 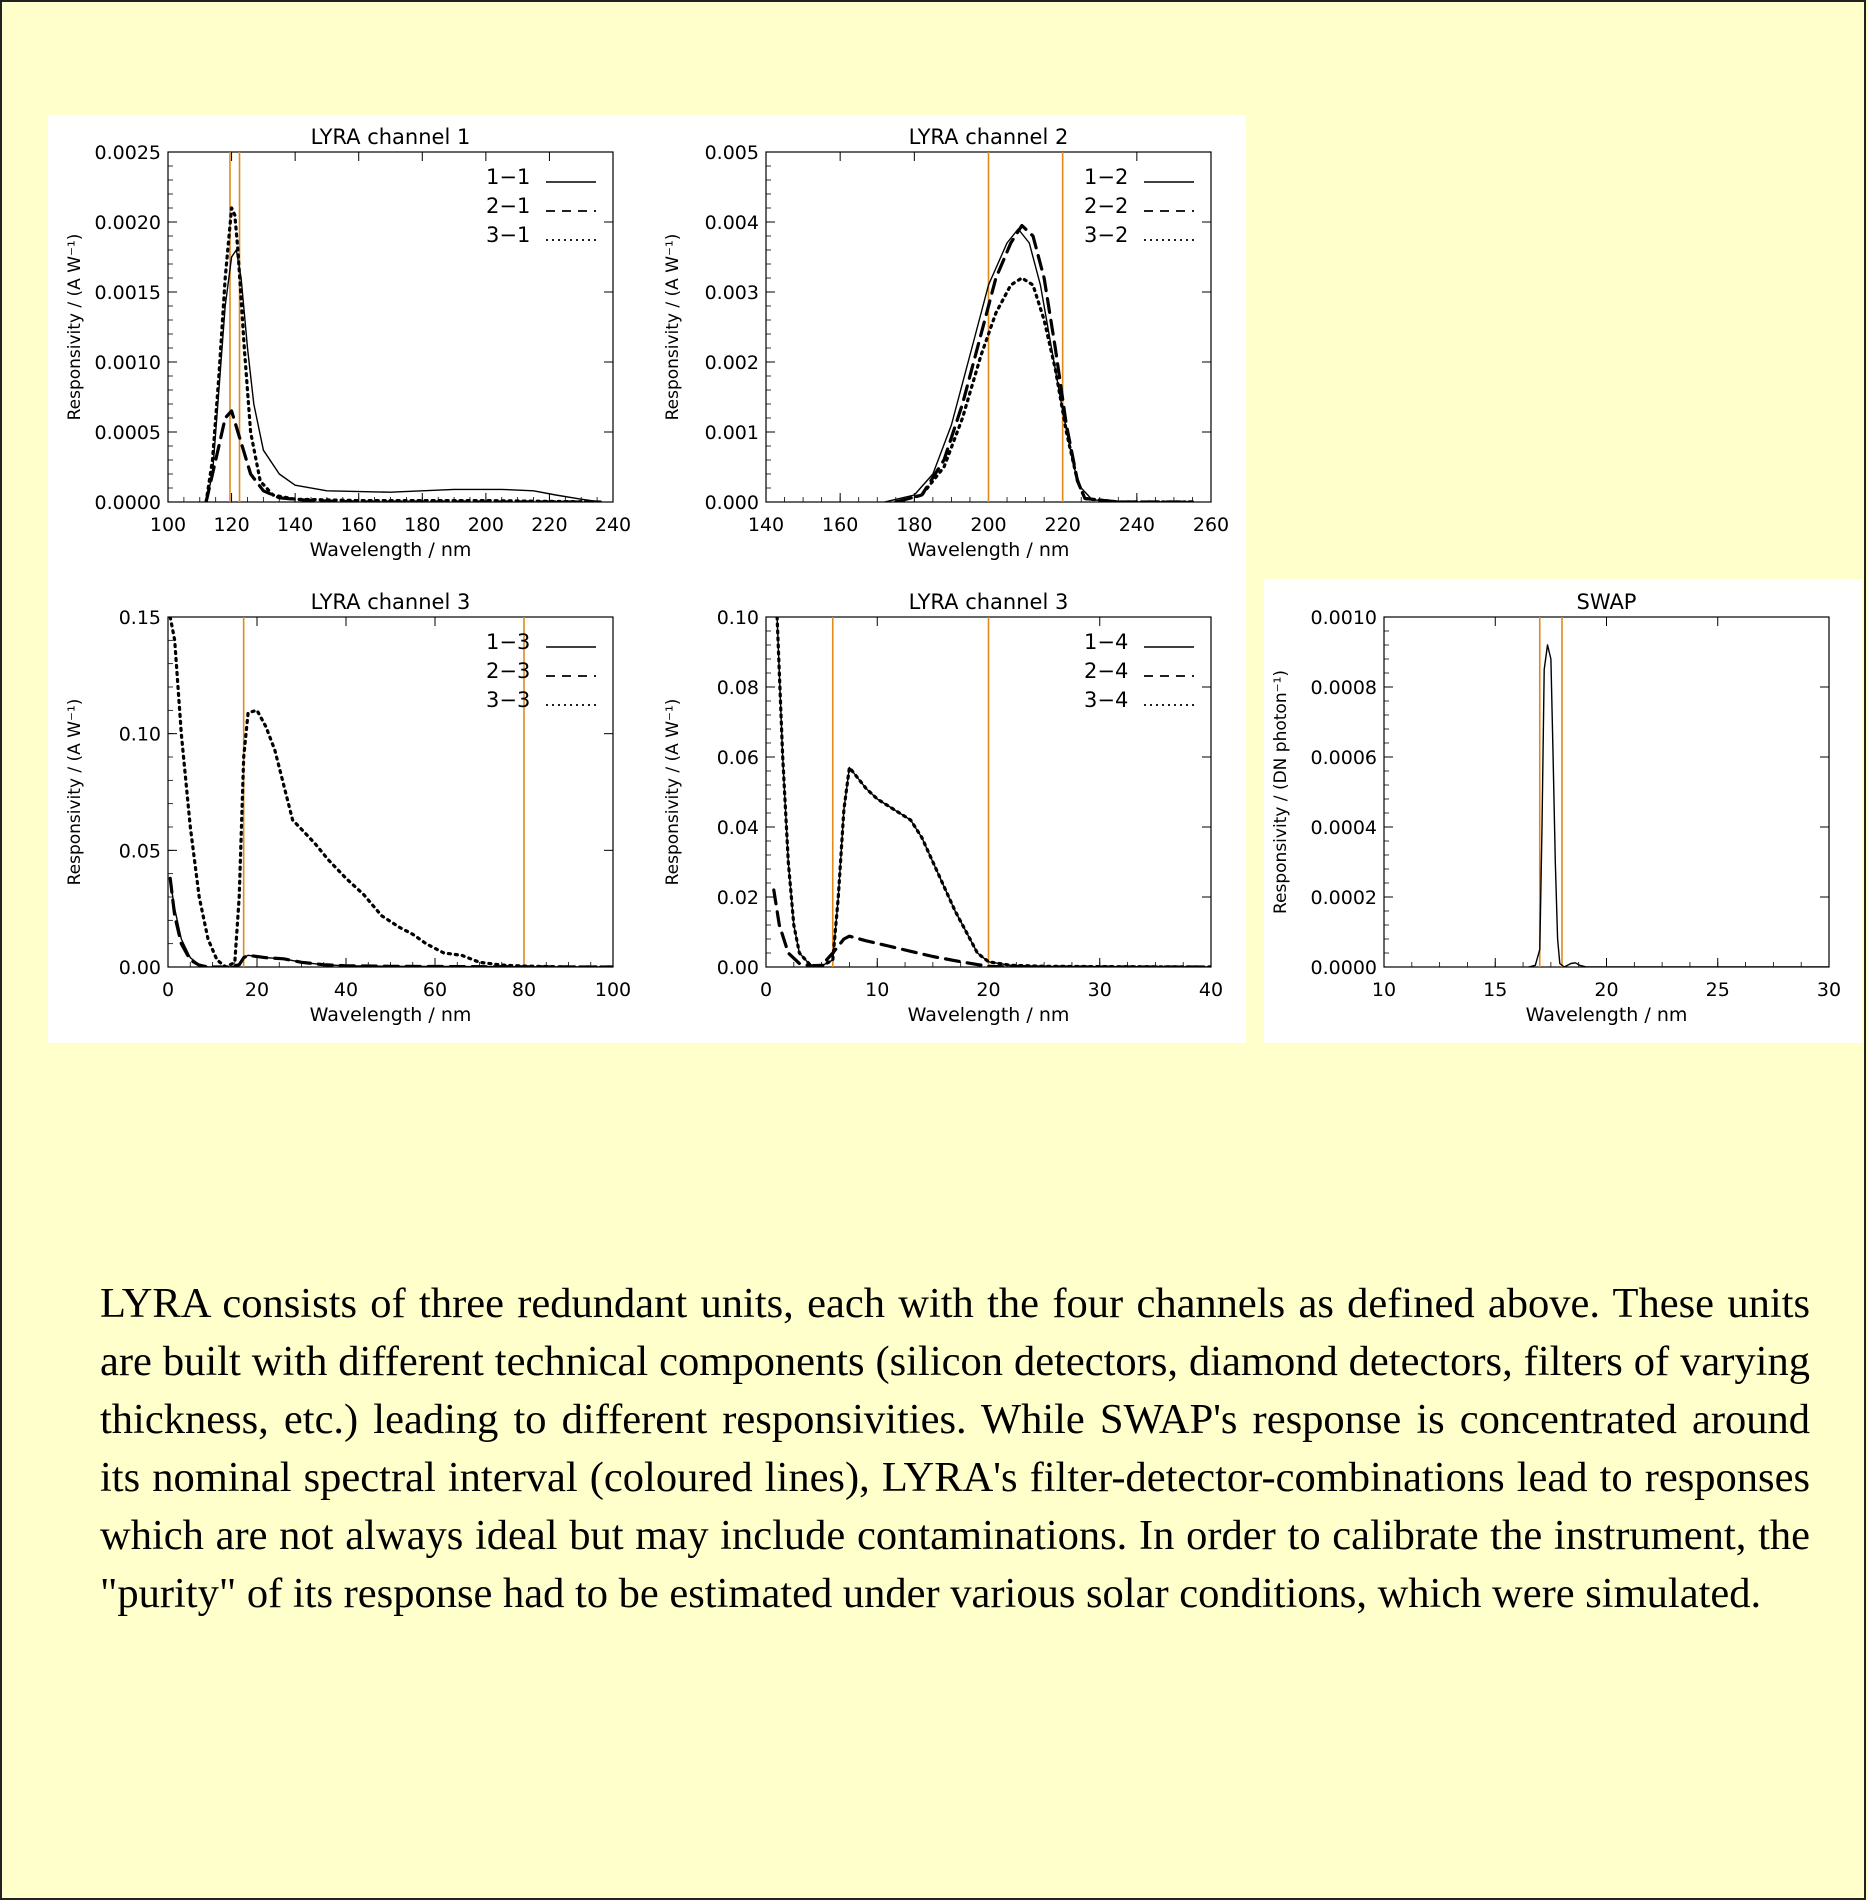 What do you see at coordinates (508, 177) in the screenshot?
I see `legend-entry-label: 1−1` at bounding box center [508, 177].